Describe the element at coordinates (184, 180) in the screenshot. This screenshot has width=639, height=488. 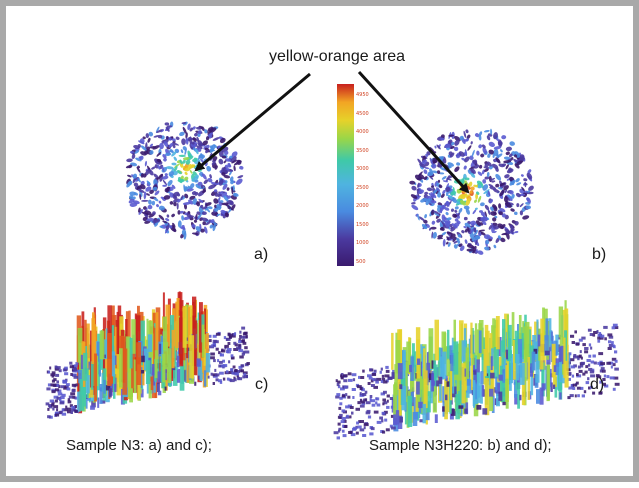
I see `panel-a-topview` at that location.